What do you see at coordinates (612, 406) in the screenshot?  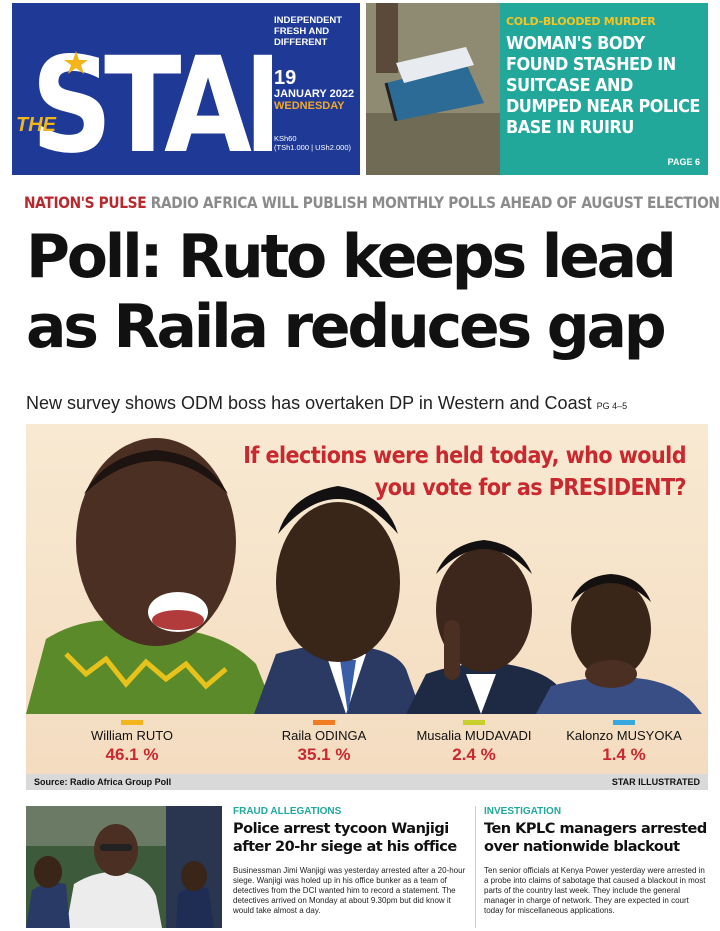 I see `subhead-pages: PG 4–5` at bounding box center [612, 406].